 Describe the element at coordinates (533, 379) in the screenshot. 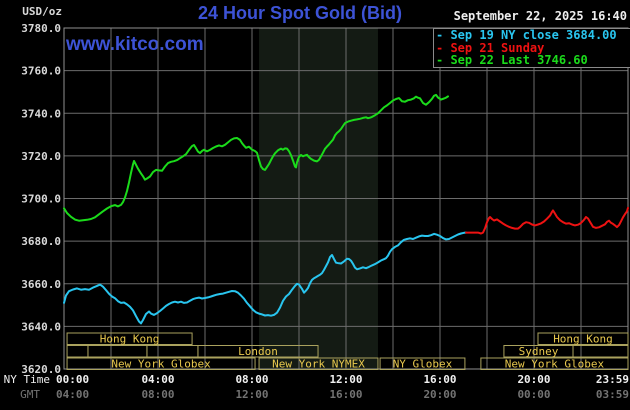

I see `x-tick-ny-20:00: 20:00` at that location.